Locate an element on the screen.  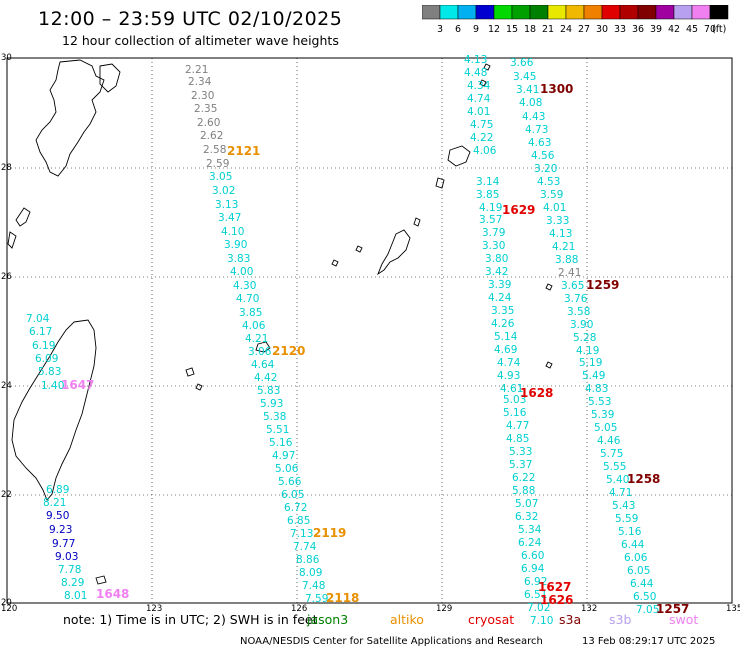
wave-height-value: 4.74 is located at coordinates (509, 363).